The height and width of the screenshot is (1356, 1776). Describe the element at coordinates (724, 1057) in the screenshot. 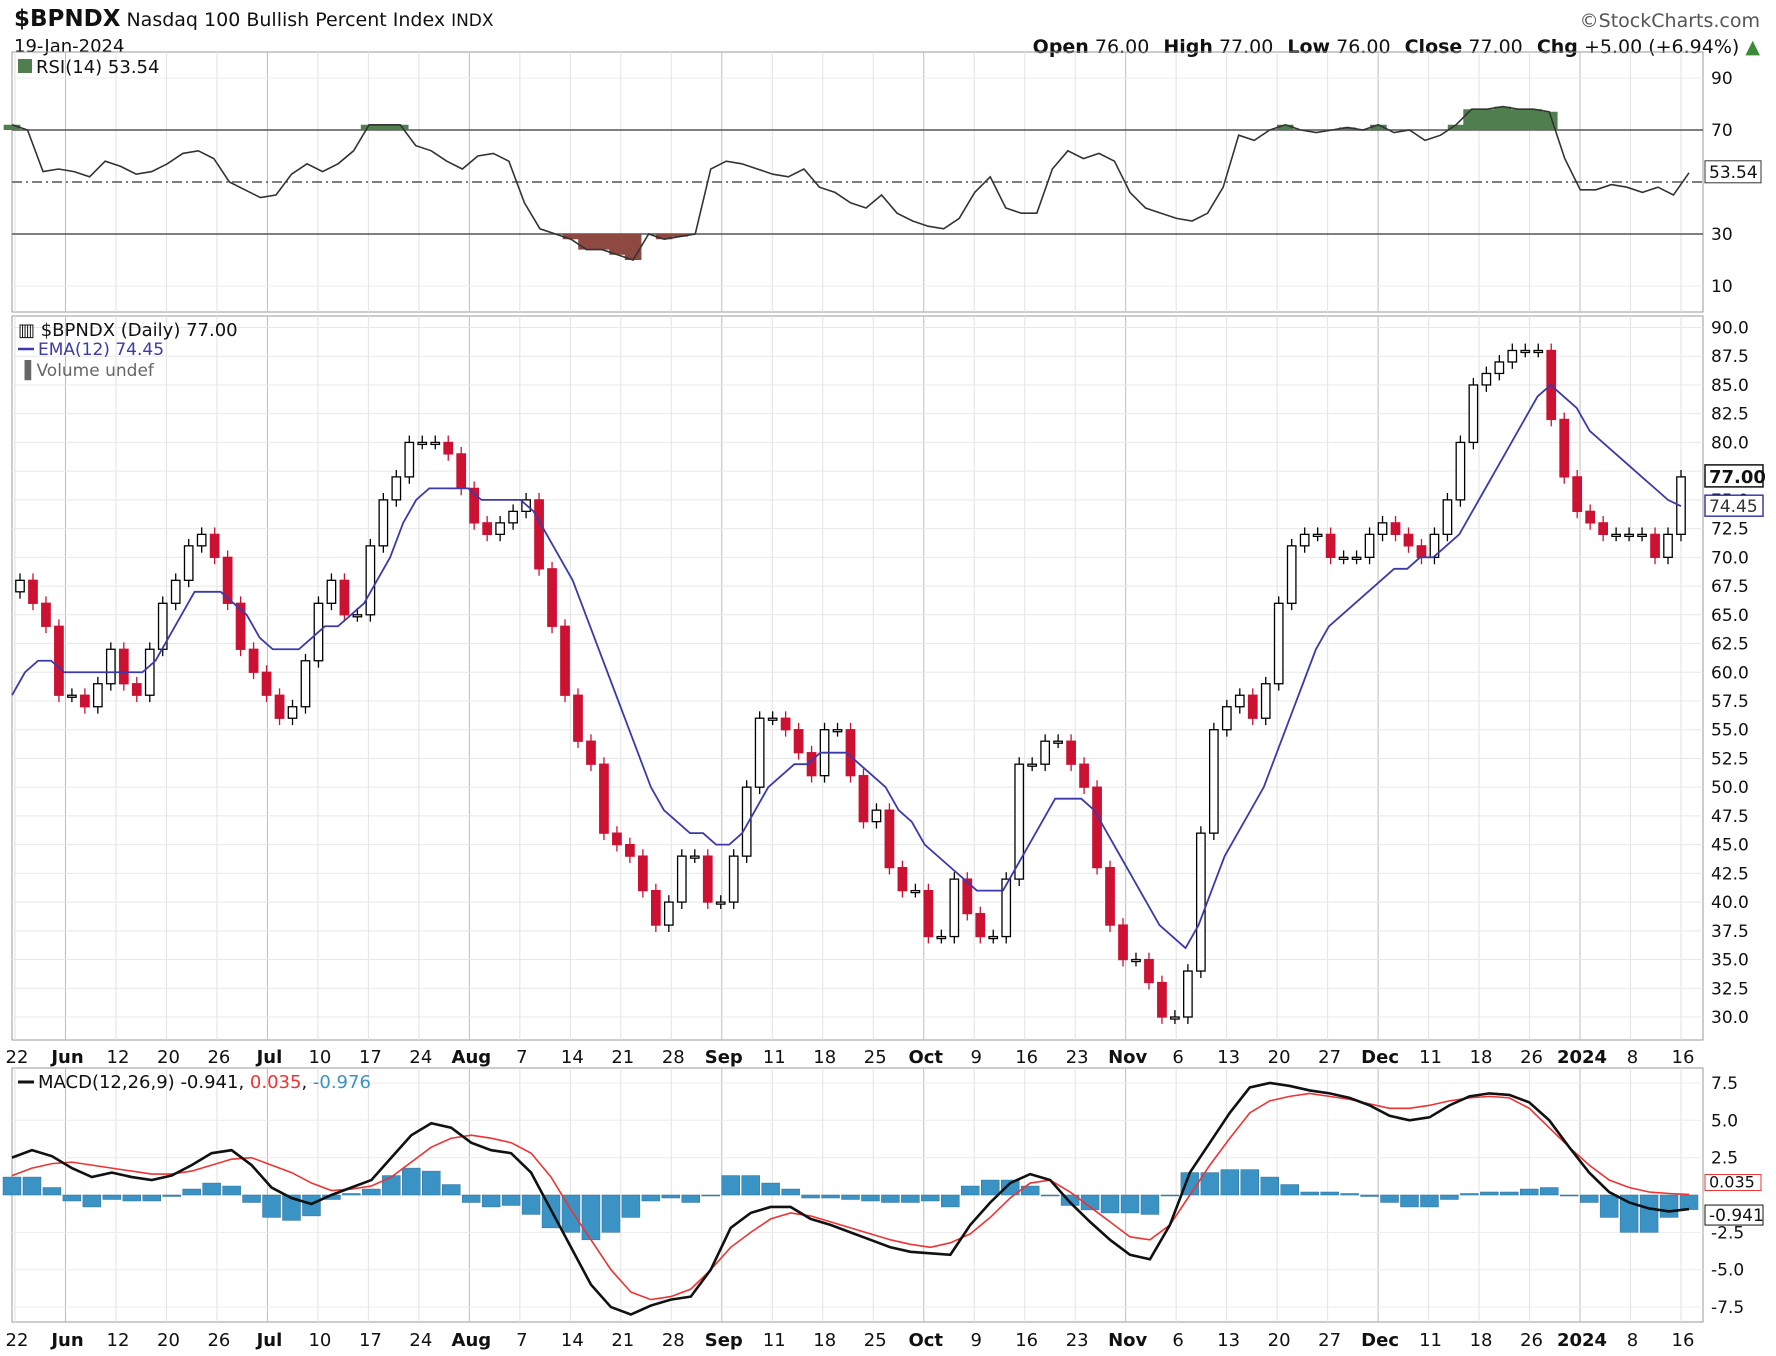

I see `price-x-tick-label: Sep` at that location.